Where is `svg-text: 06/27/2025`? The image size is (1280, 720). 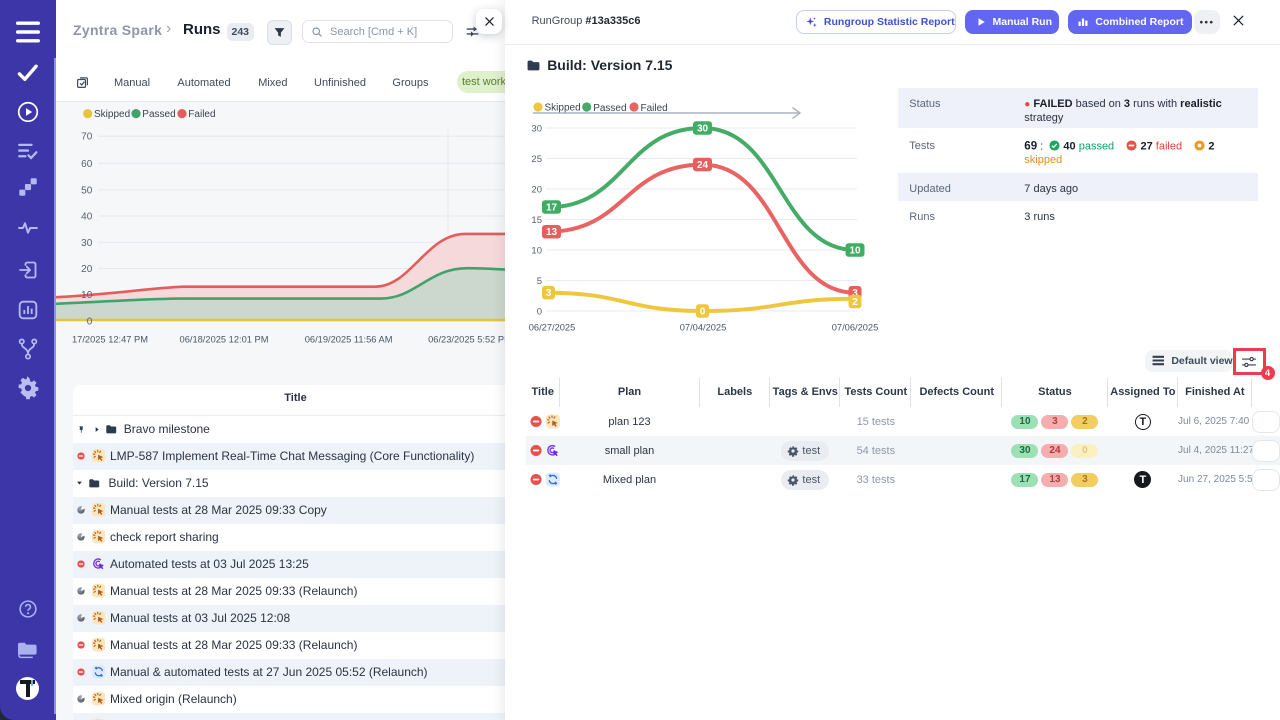
svg-text: 06/27/2025 is located at coordinates (552, 327).